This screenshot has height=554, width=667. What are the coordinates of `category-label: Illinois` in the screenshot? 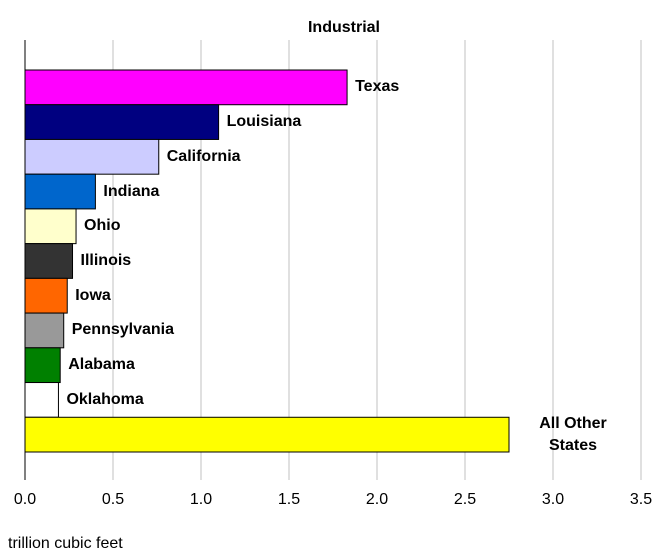 It's located at (106, 260).